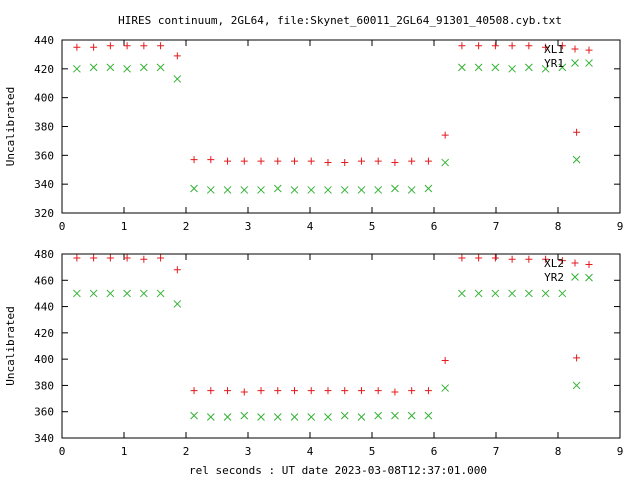 This screenshot has width=640, height=480. Describe the element at coordinates (496, 226) in the screenshot. I see `x-tick-label: 7` at that location.